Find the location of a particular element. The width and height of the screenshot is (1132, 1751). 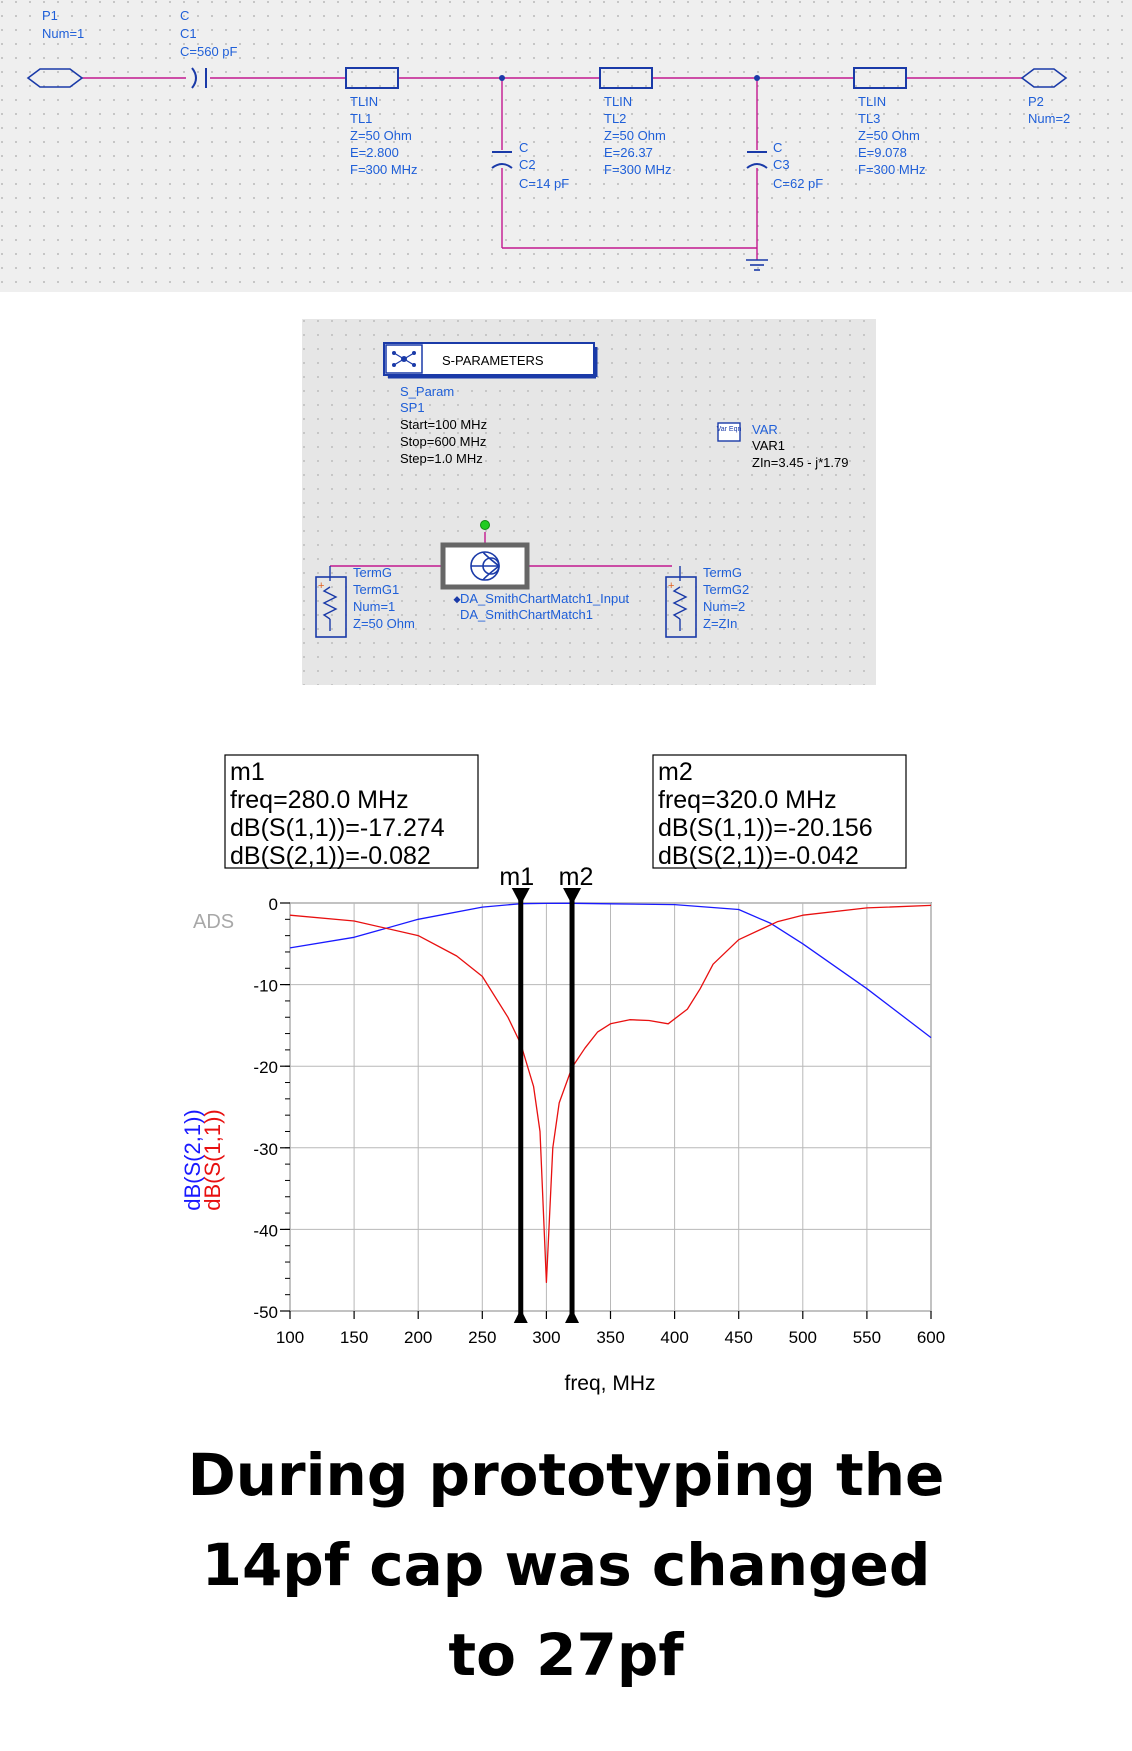

y-tick-label: -10 is located at coordinates (265, 986).